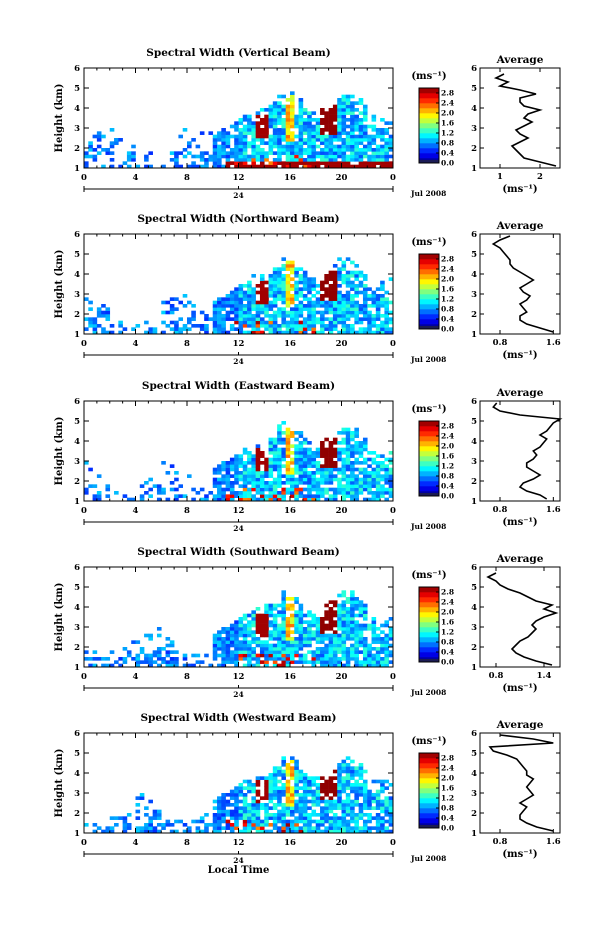 The width and height of the screenshot is (615, 929). What do you see at coordinates (342, 511) in the screenshot?
I see `x-tick-label: 20` at bounding box center [342, 511].